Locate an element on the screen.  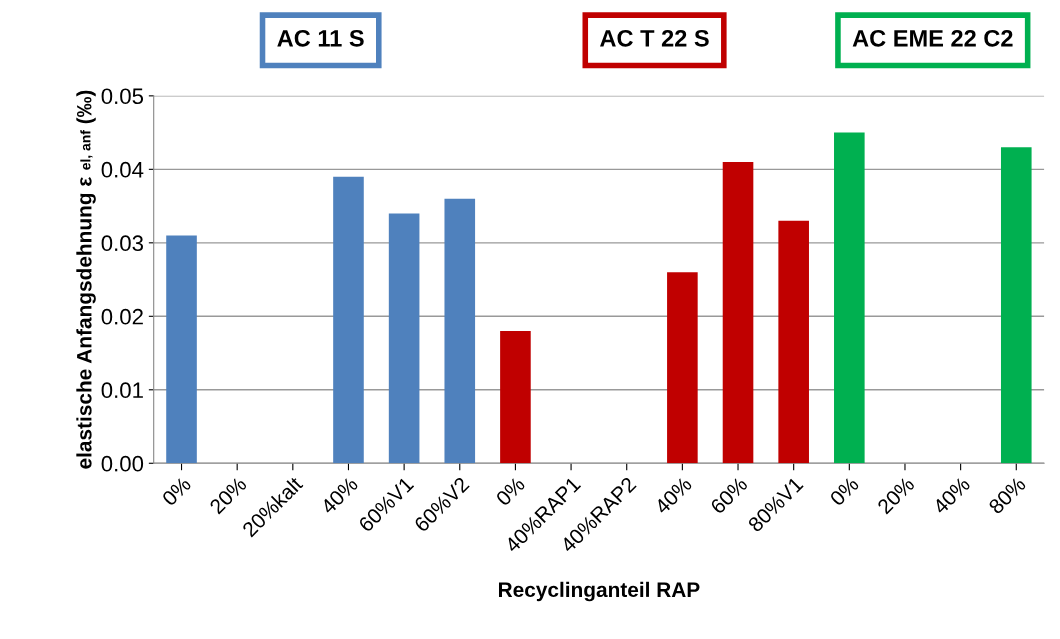
x-tick-label: 80% is located at coordinates (1007, 495).